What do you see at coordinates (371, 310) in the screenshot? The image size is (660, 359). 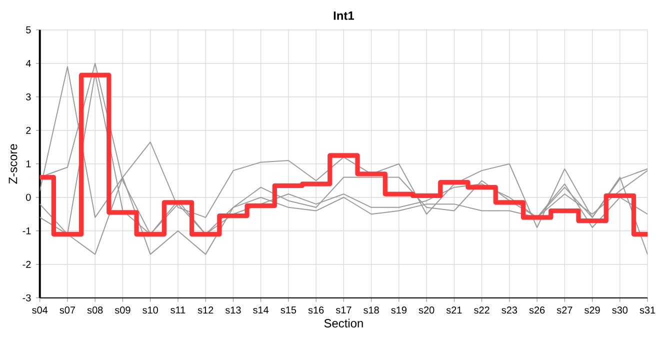 I see `x-tick-label: s18` at bounding box center [371, 310].